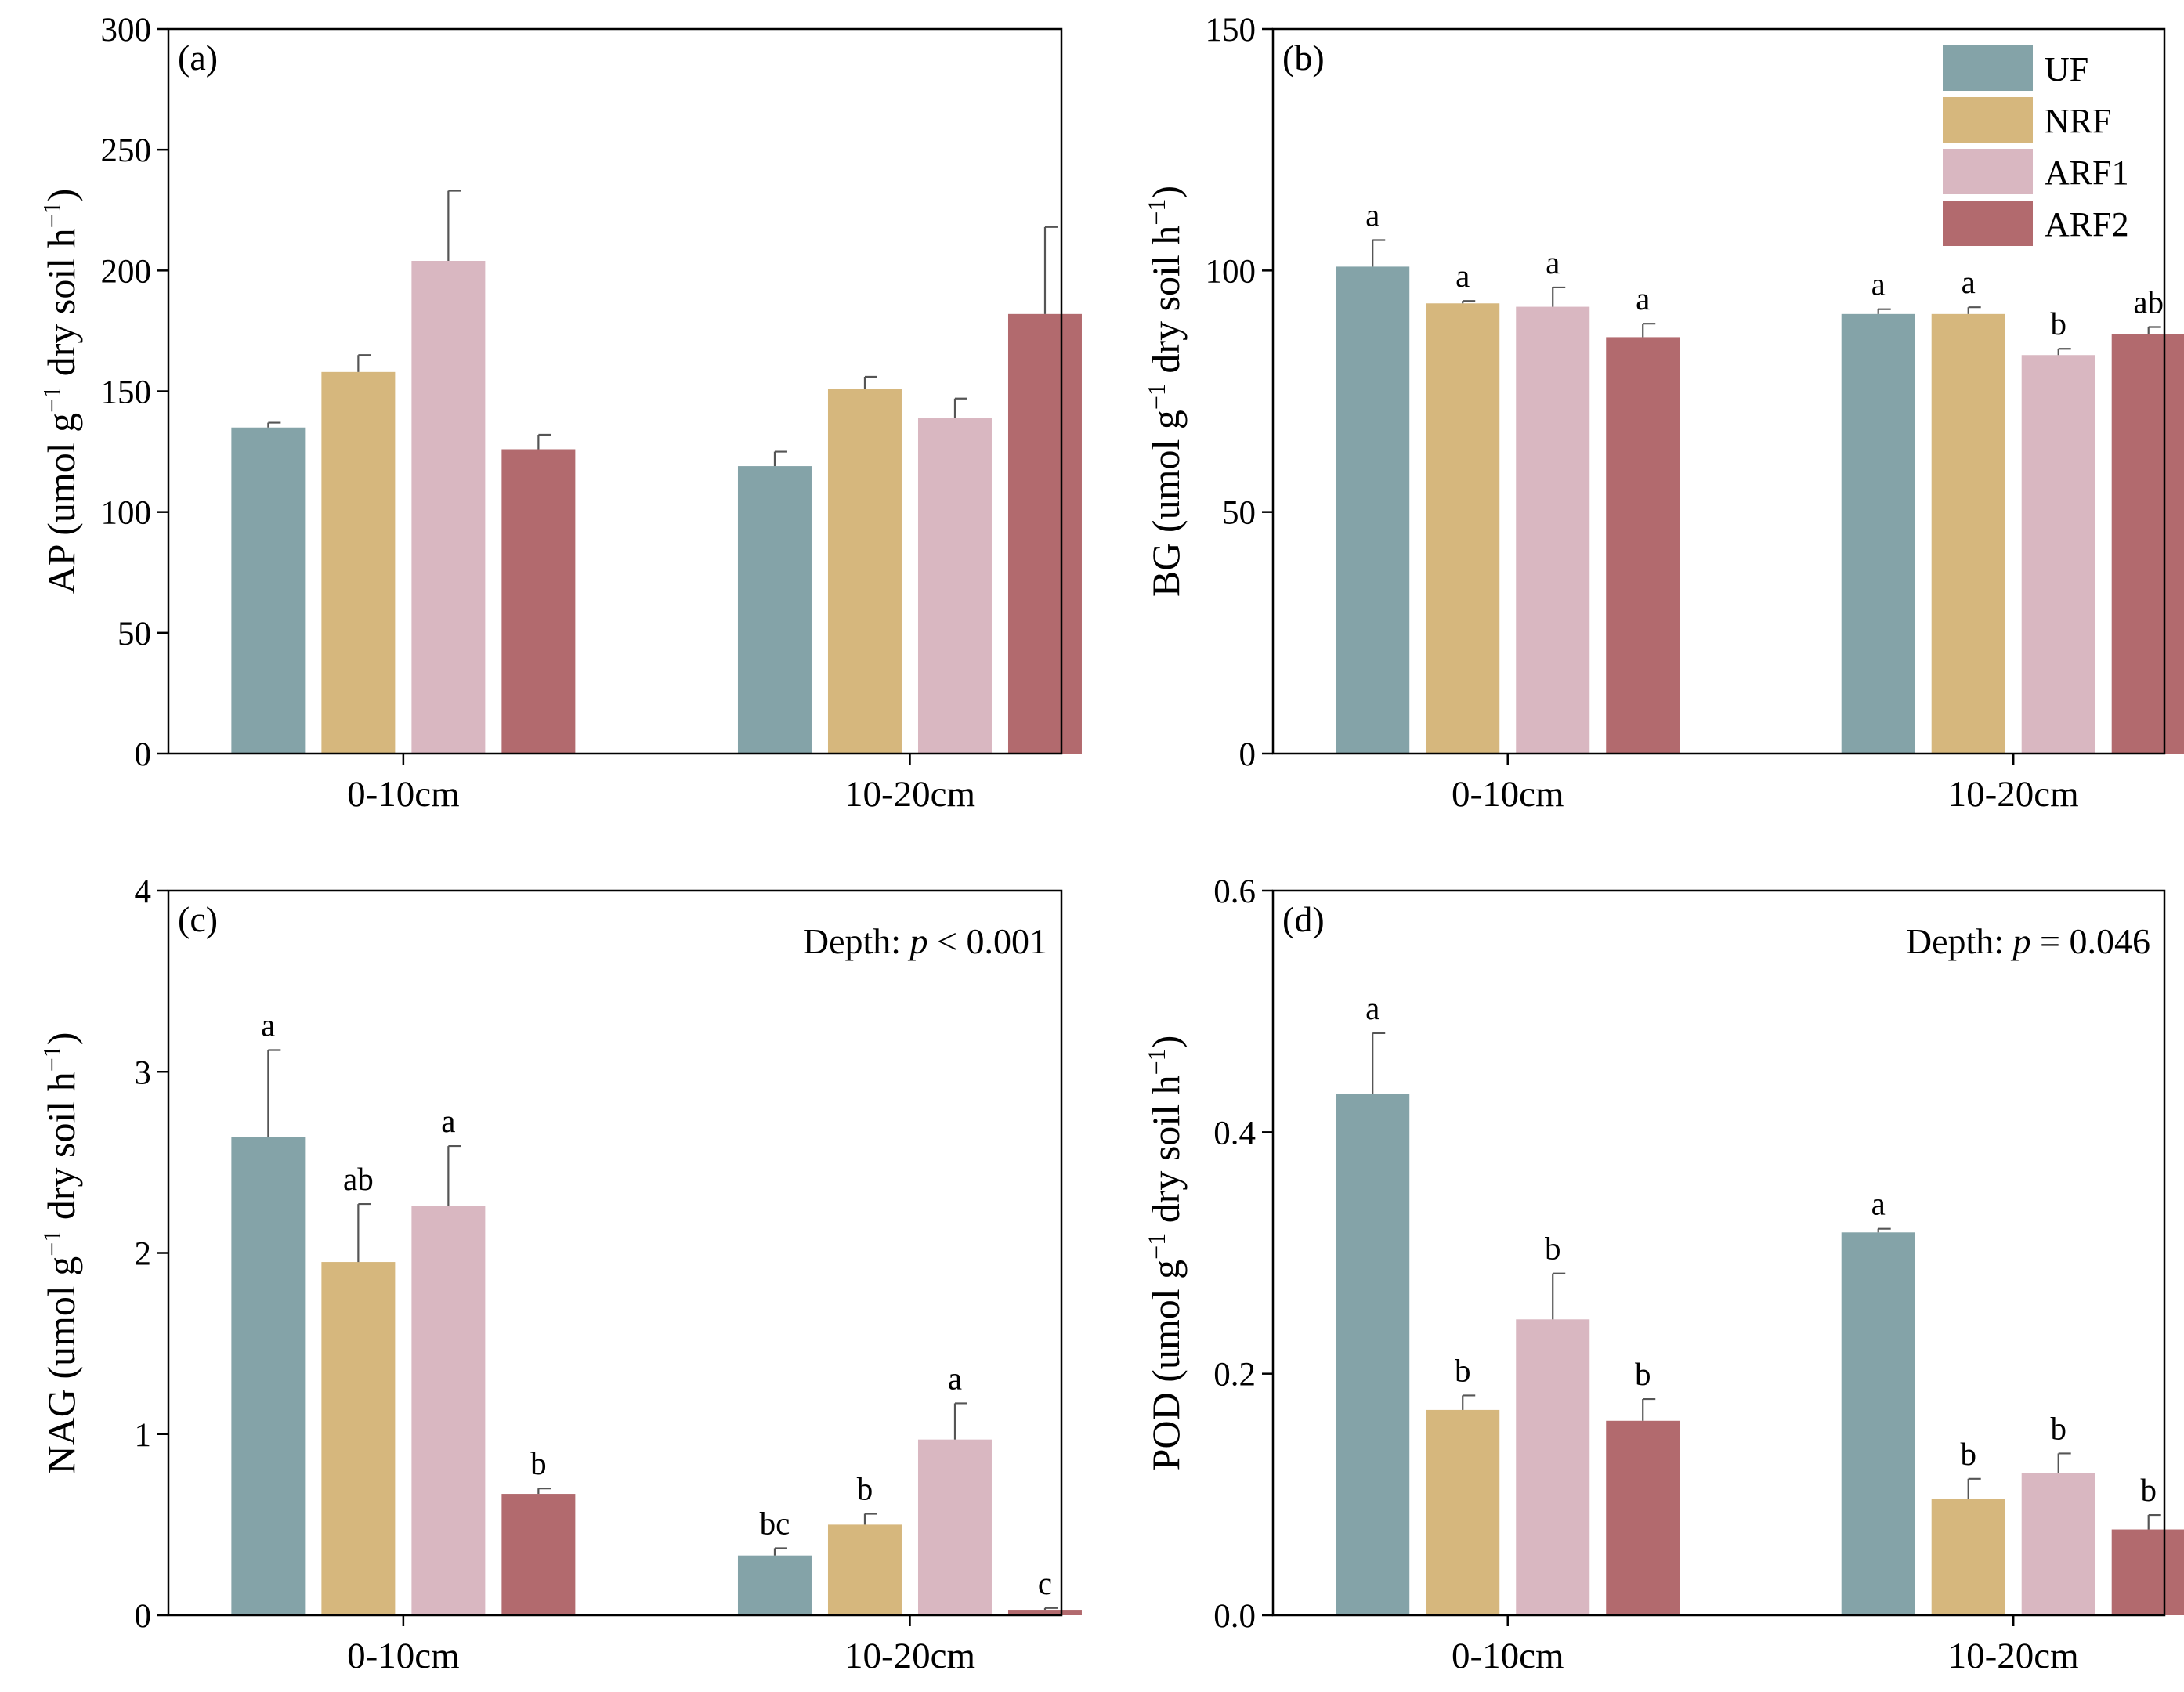 The width and height of the screenshot is (2184, 1692). What do you see at coordinates (1234, 1617) in the screenshot?
I see `y-tick-label: 0.0` at bounding box center [1234, 1617].